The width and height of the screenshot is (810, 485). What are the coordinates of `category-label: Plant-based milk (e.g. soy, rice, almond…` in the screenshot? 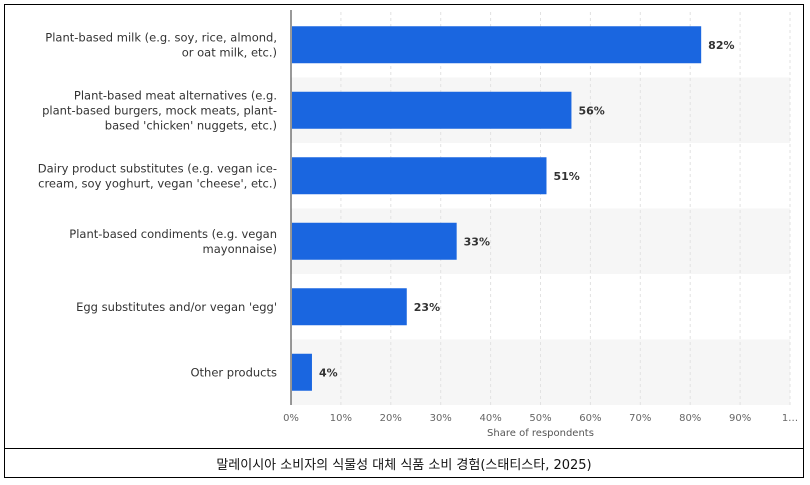 It's located at (161, 37).